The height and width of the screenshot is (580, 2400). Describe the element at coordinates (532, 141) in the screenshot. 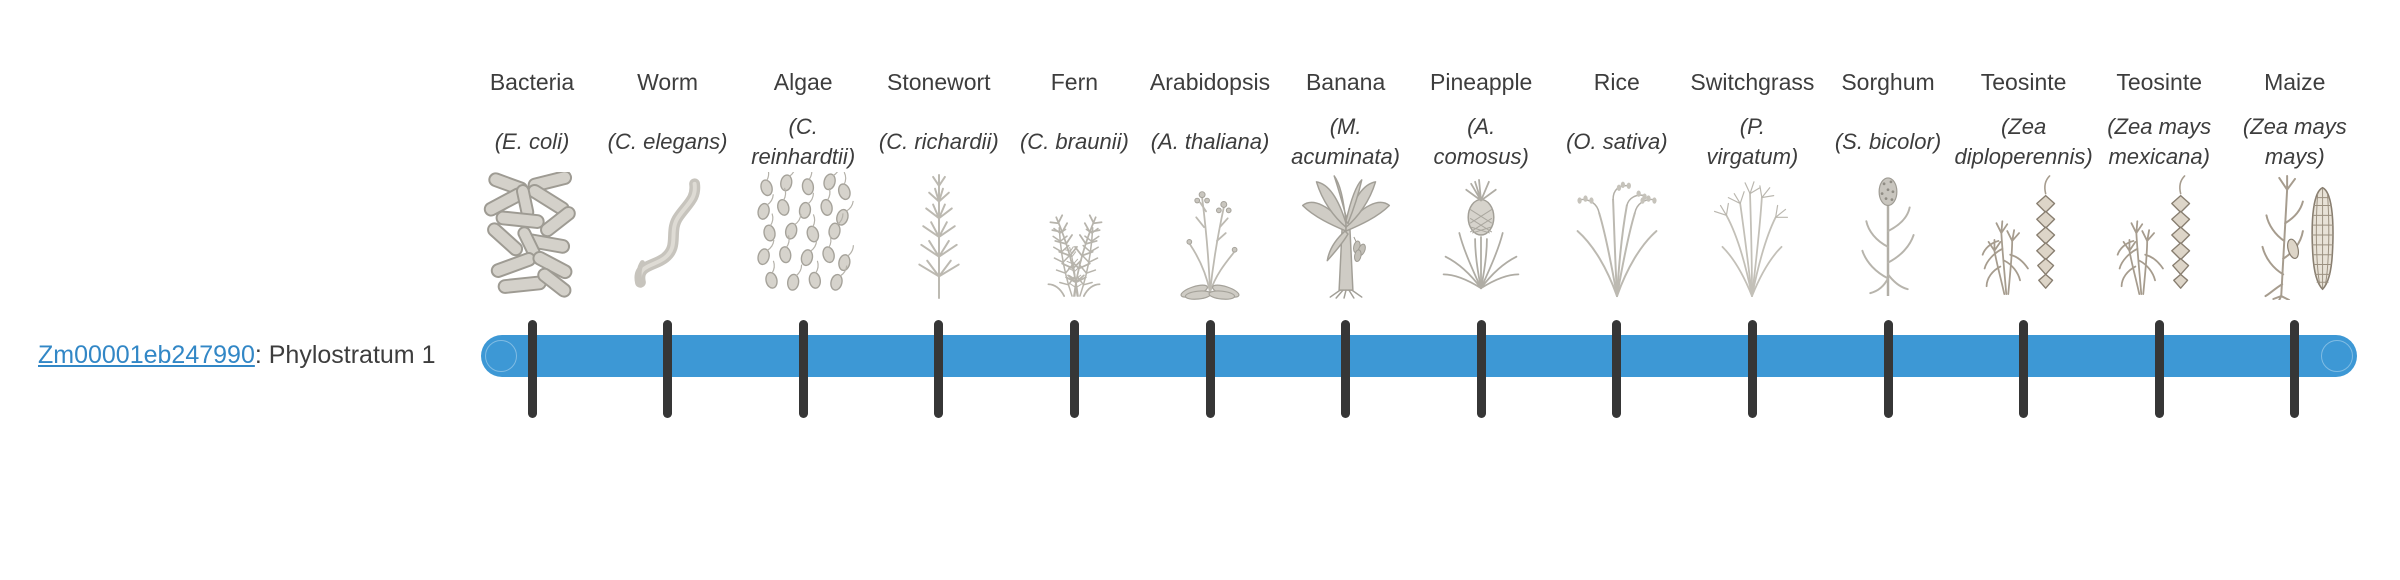

I see `organism-species: (E. coli)` at that location.